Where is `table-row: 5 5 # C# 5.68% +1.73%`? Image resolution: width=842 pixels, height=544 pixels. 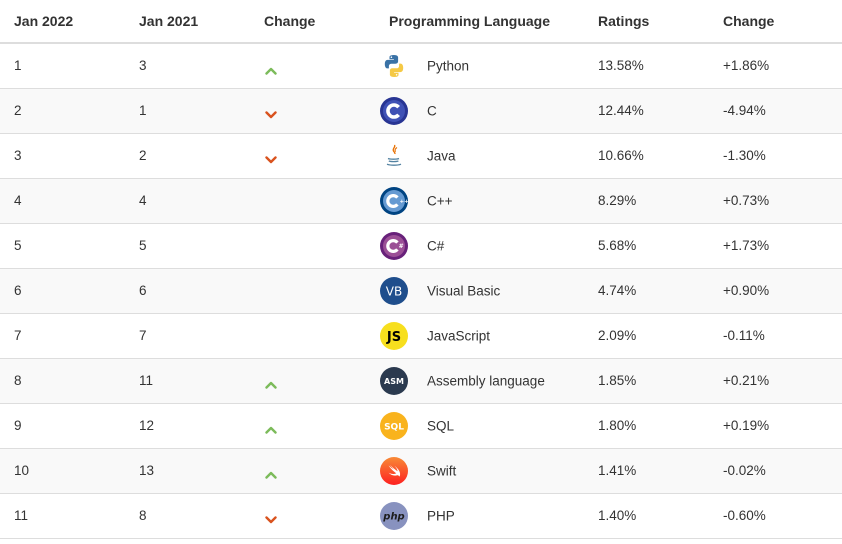
table-row: 5 5 # C# 5.68% +1.73% is located at coordinates (421, 246).